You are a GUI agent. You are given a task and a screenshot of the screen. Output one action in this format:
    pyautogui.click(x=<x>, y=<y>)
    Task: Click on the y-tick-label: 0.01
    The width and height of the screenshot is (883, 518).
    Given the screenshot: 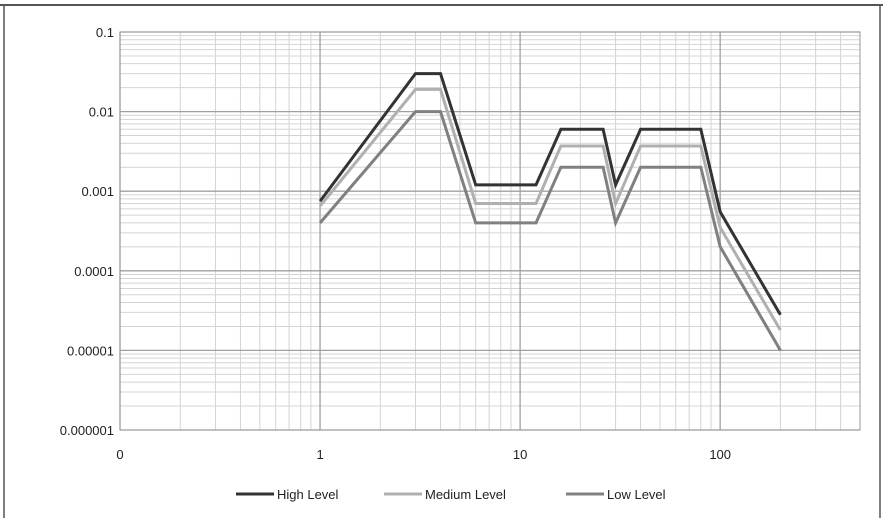 What is the action you would take?
    pyautogui.click(x=101, y=112)
    